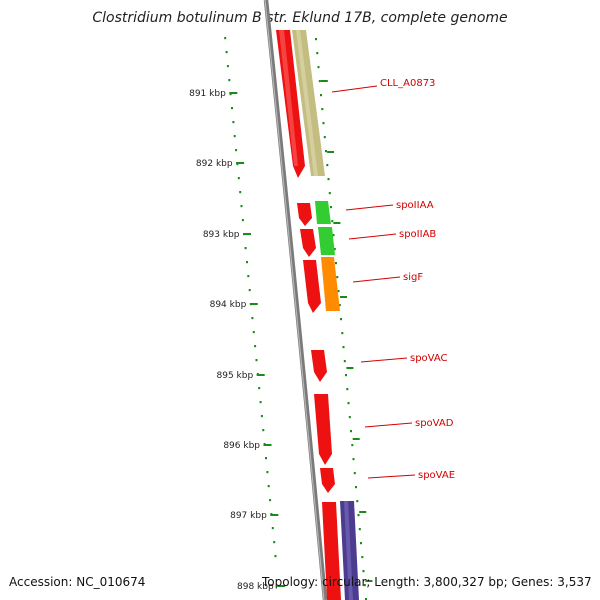 This screenshot has width=600, height=600. What do you see at coordinates (319, 366) in the screenshot?
I see `gene-spovac` at bounding box center [319, 366].